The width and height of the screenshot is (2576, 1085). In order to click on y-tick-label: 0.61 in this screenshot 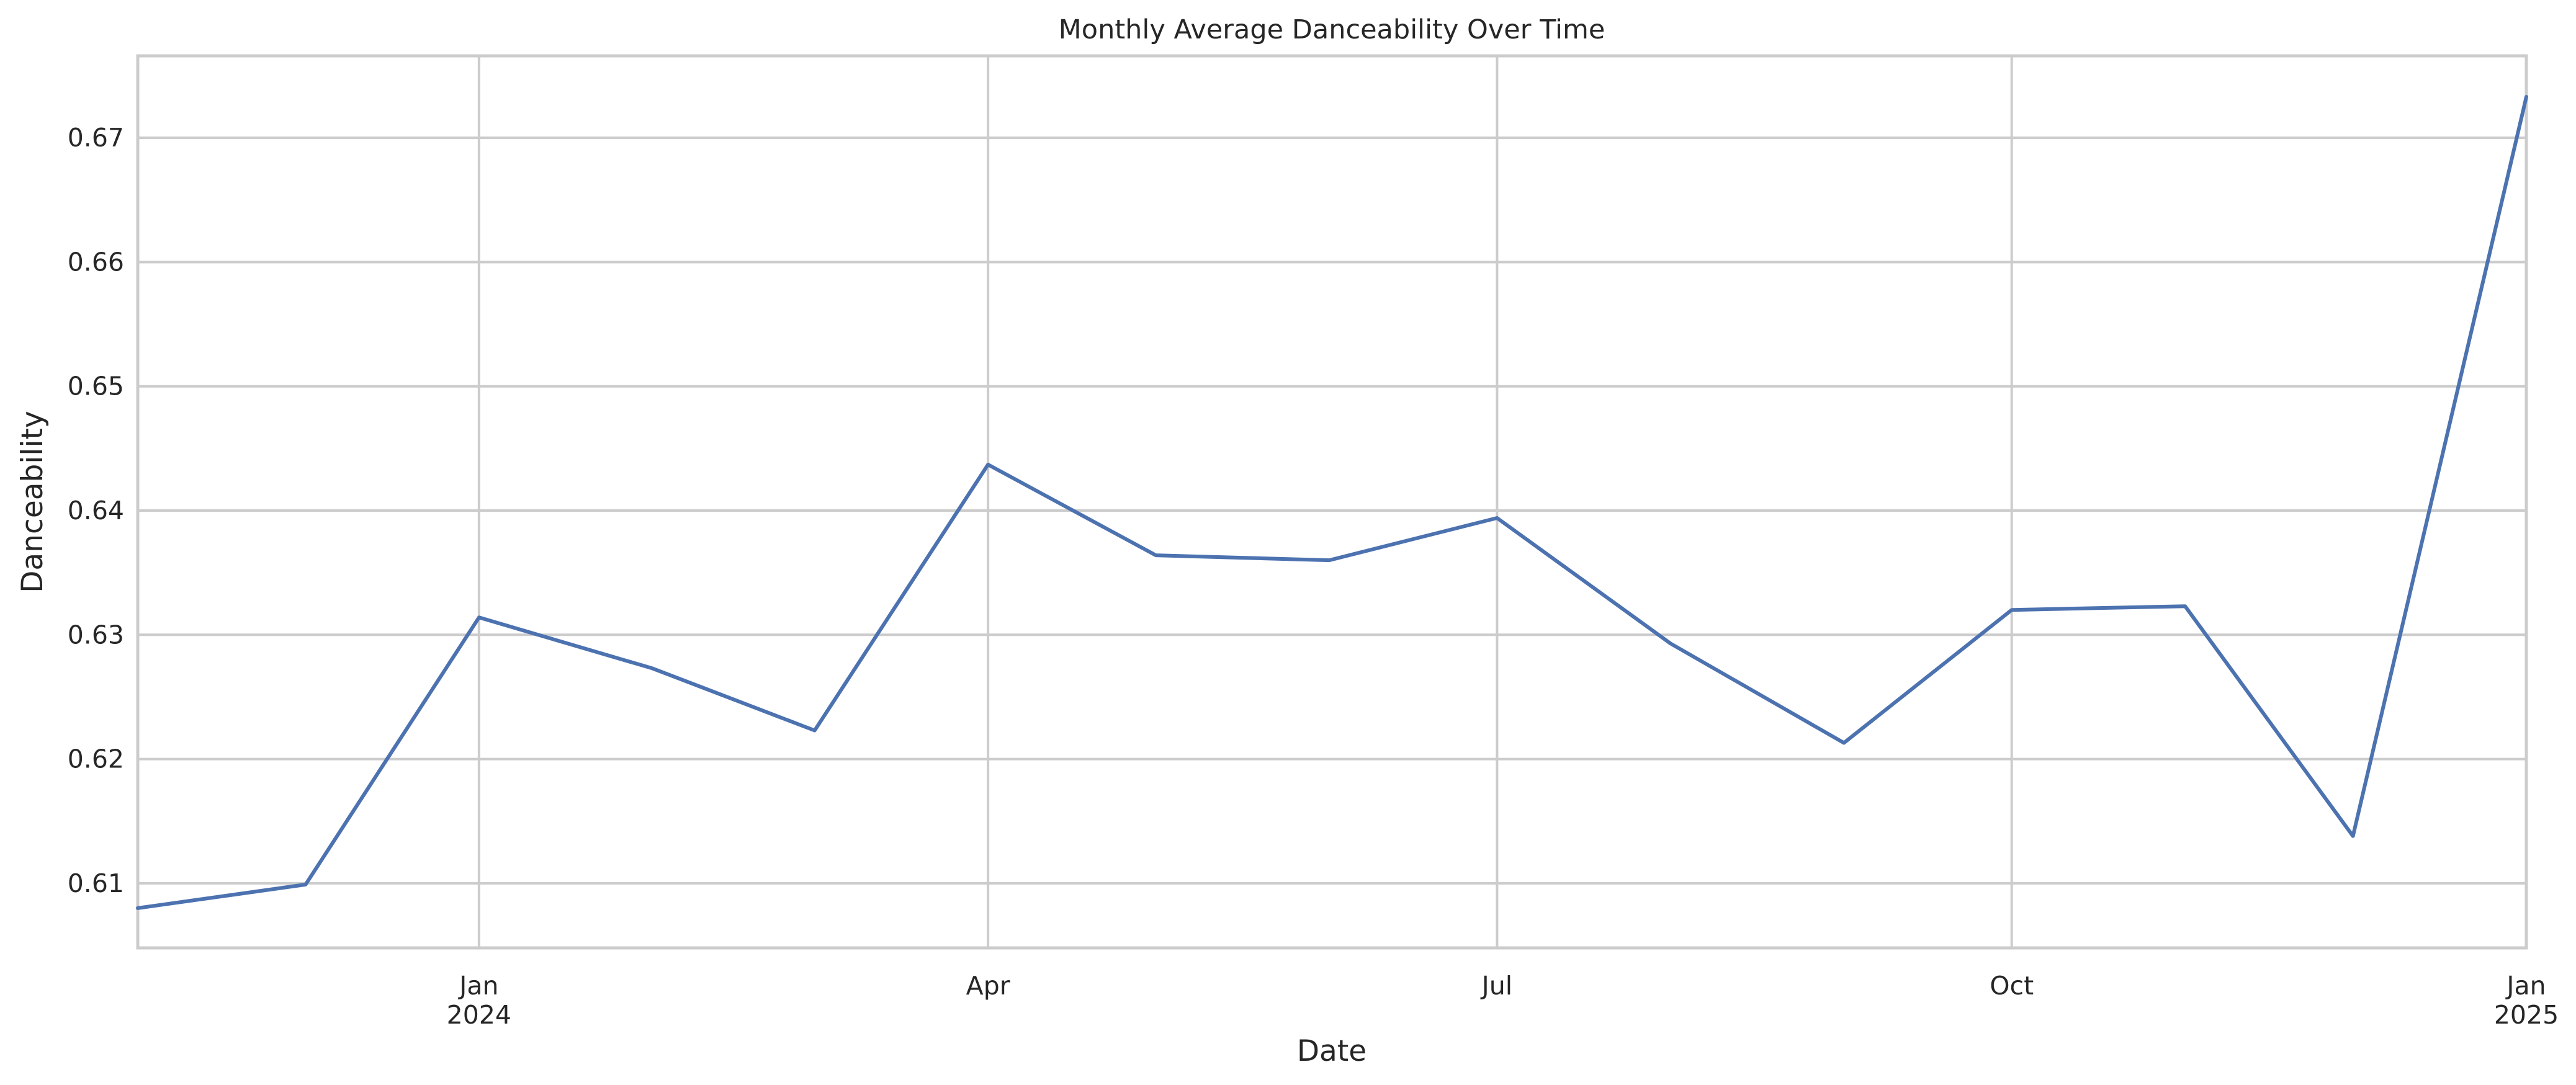, I will do `click(96, 883)`.